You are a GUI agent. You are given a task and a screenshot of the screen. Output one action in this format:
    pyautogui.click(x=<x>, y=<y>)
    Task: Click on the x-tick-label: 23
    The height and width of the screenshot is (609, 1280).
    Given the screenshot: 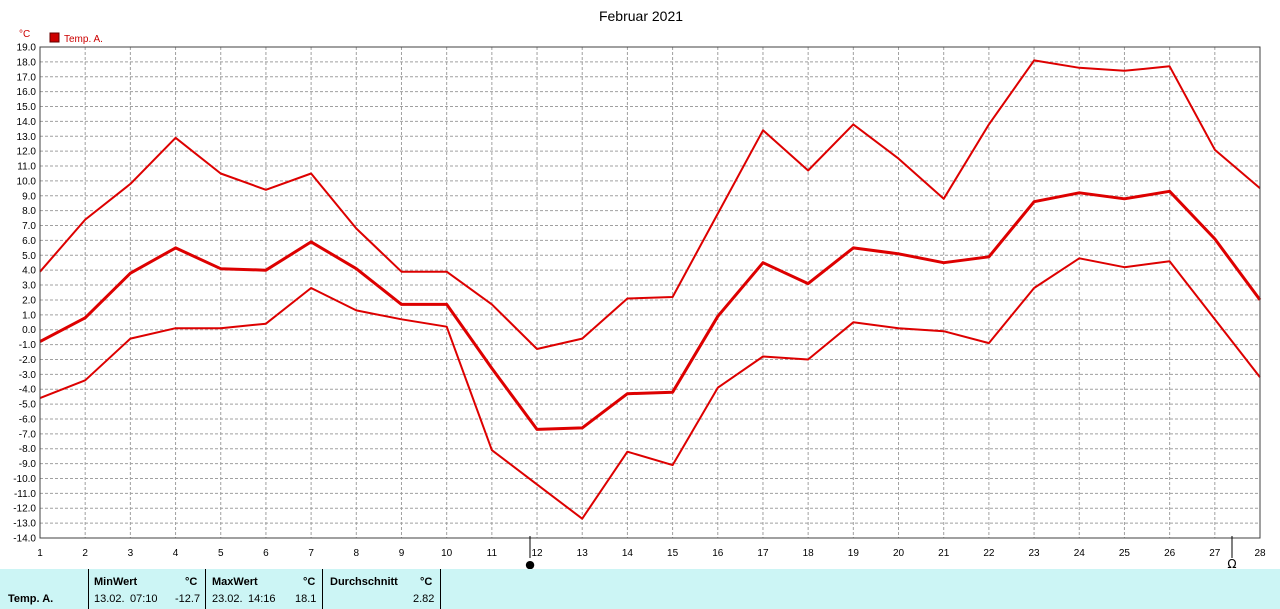 What is the action you would take?
    pyautogui.click(x=1035, y=553)
    